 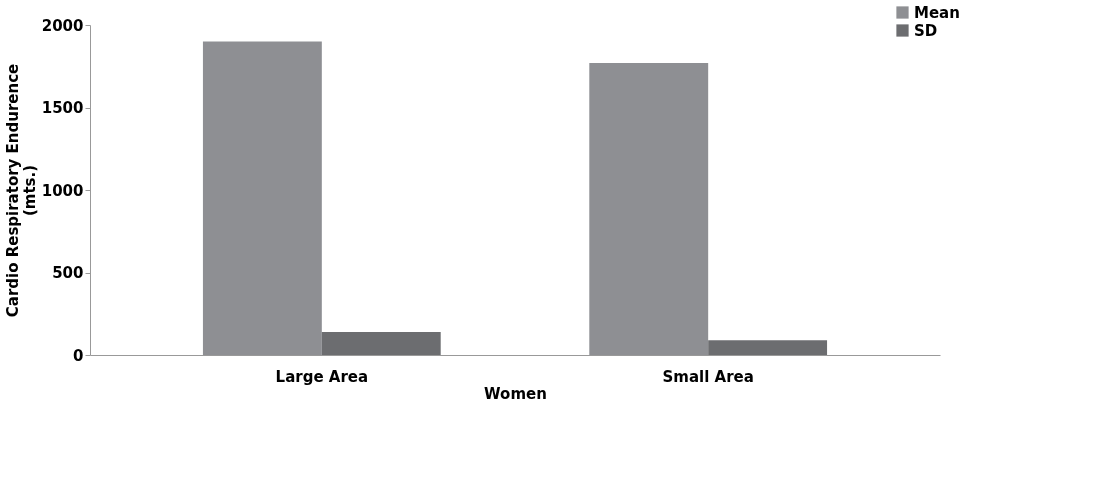 What do you see at coordinates (62, 108) in the screenshot?
I see `y-tick-label: 1500` at bounding box center [62, 108].